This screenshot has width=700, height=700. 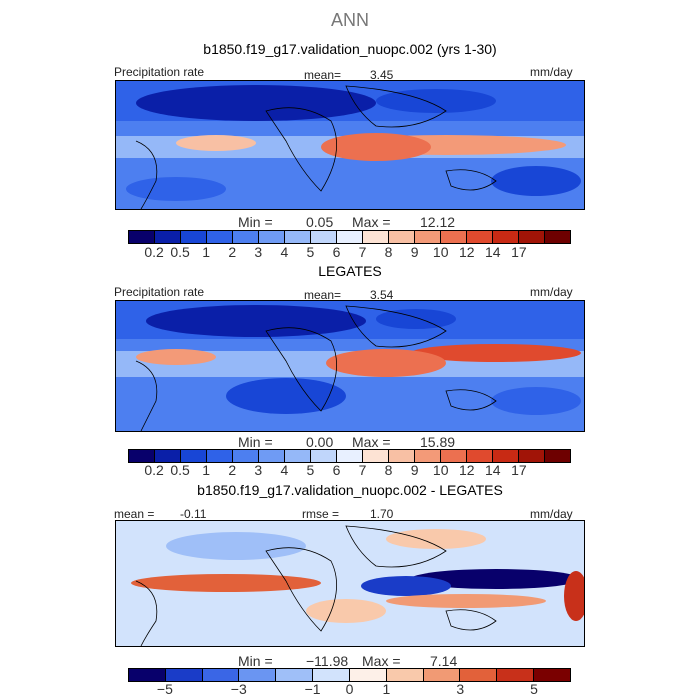 What do you see at coordinates (321, 514) in the screenshot?
I see `panel3-rmse-label: rmse =` at bounding box center [321, 514].